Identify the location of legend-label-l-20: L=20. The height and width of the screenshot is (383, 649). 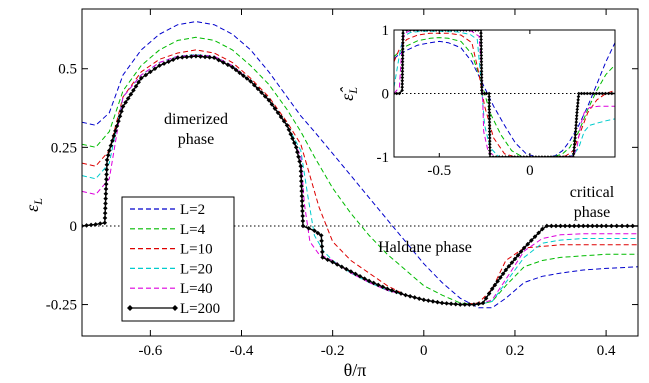
(196, 269).